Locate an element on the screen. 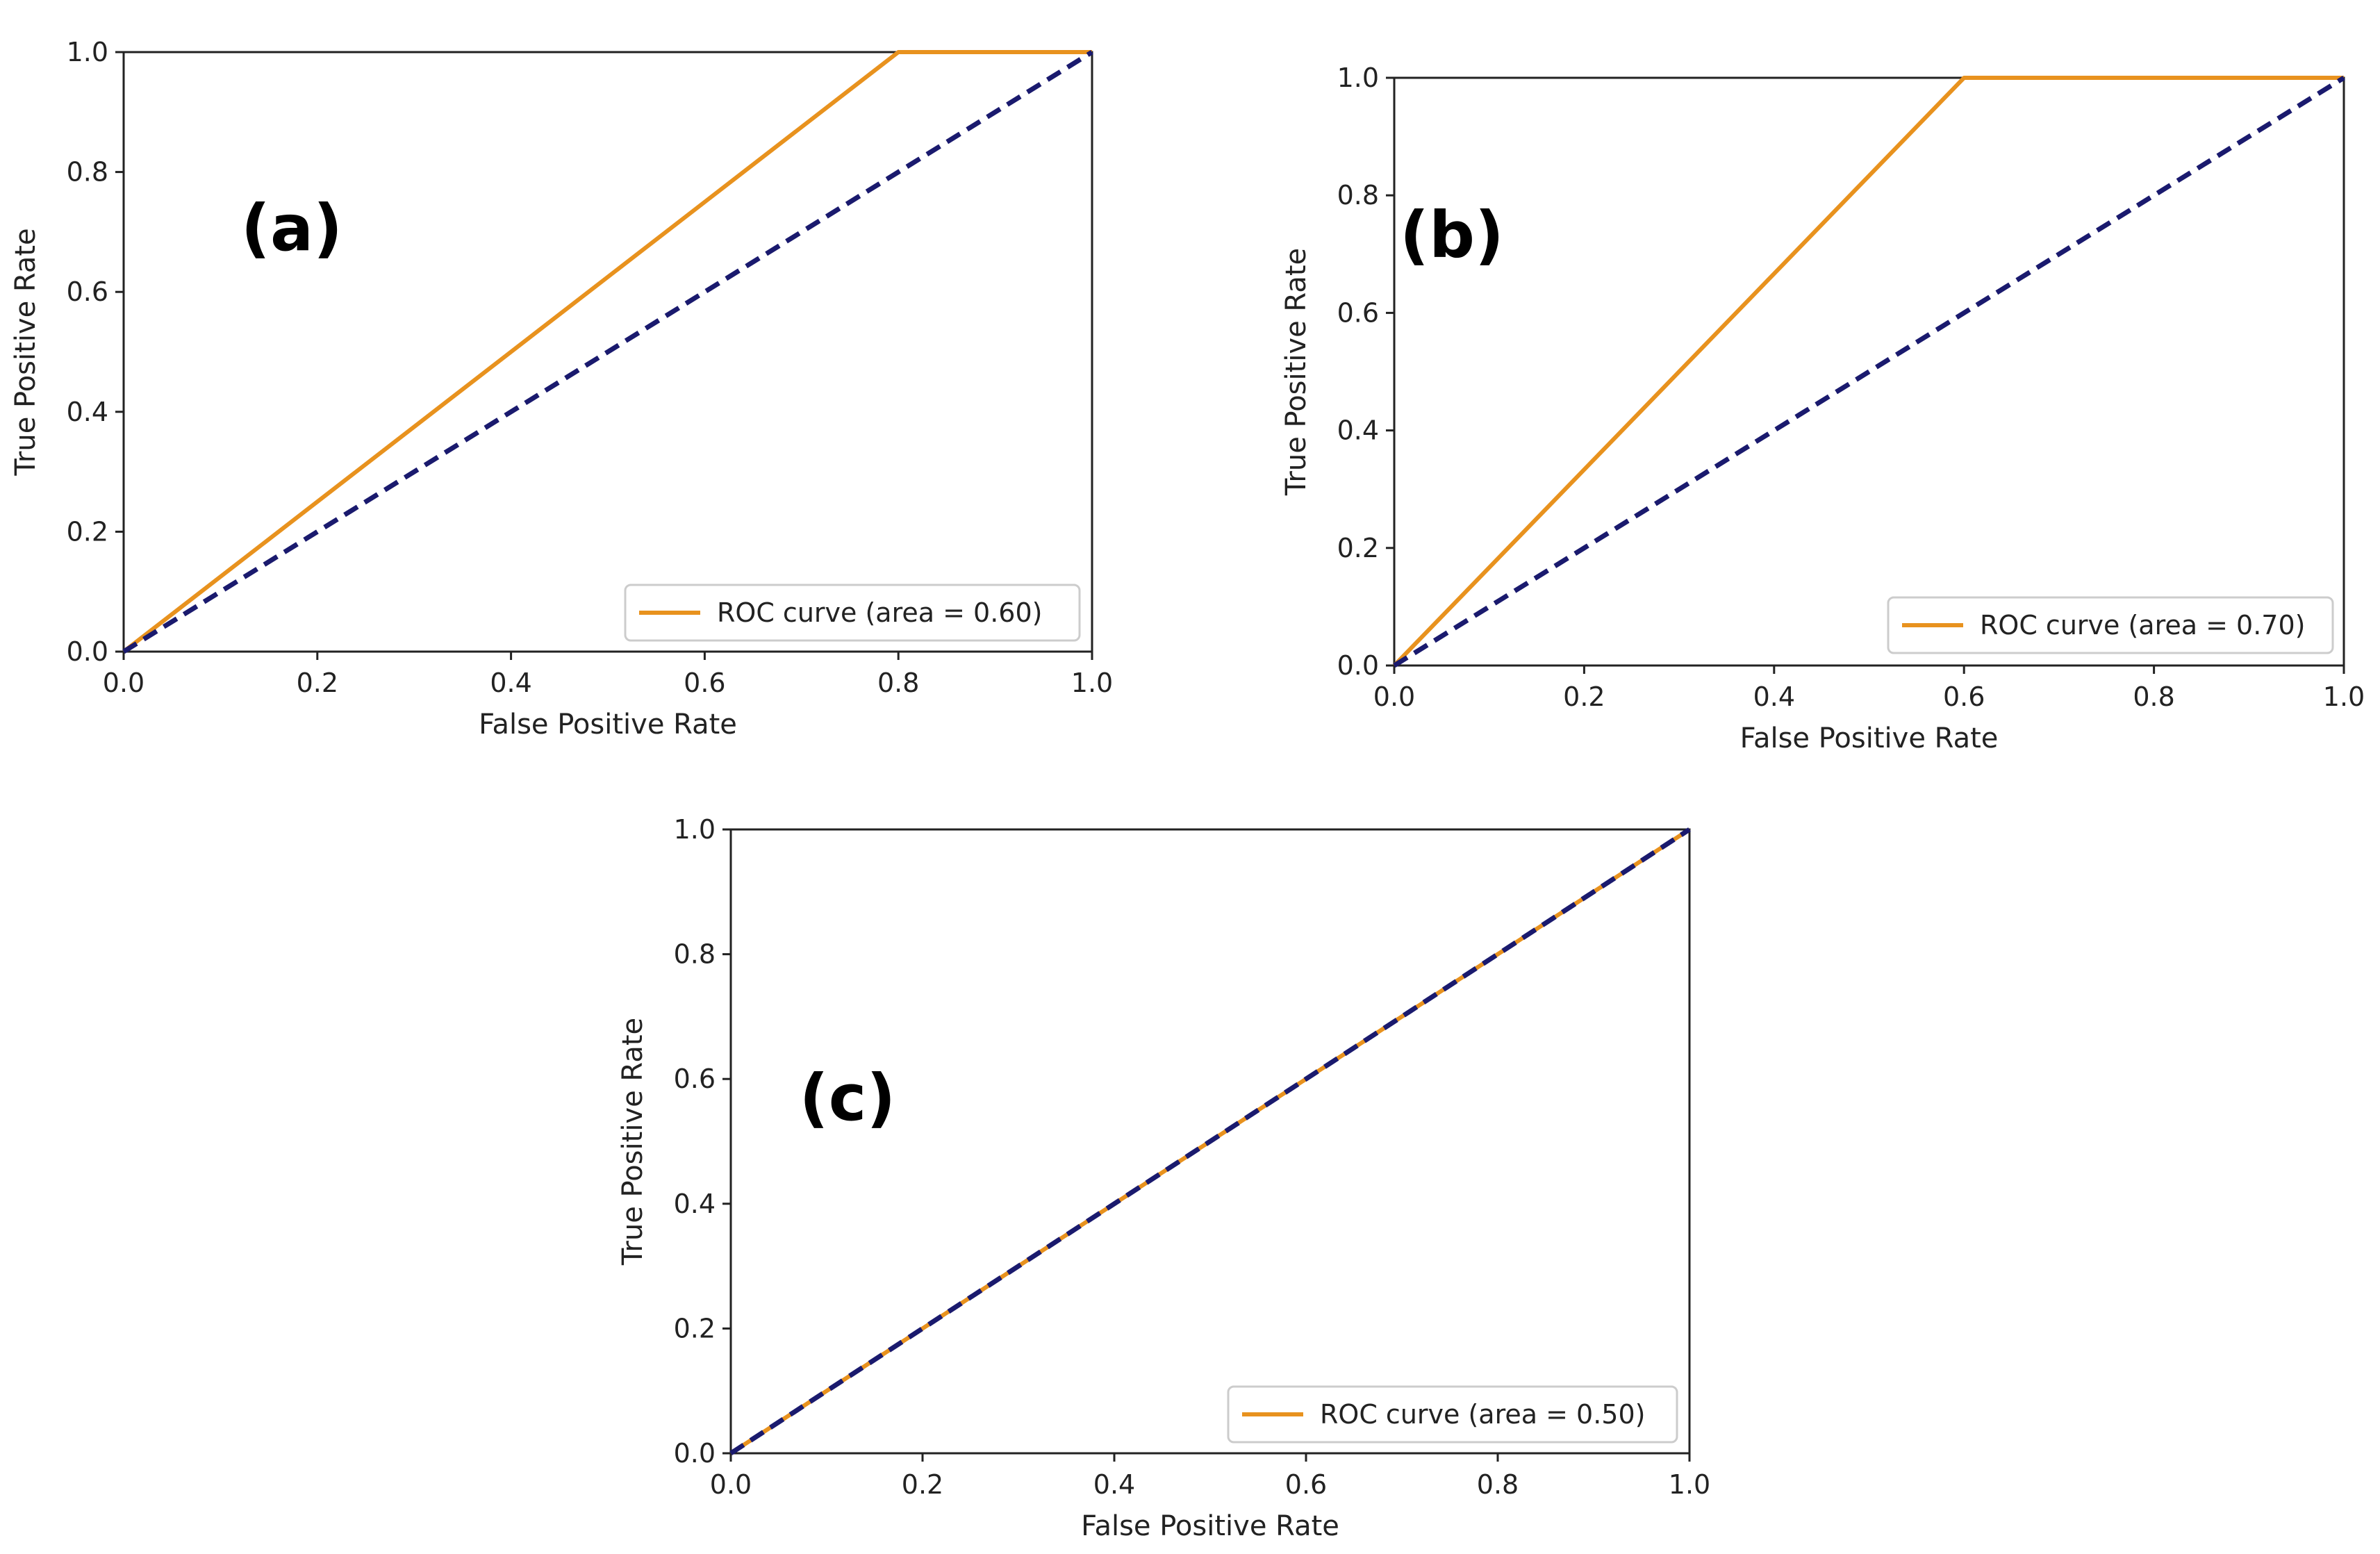  legend: ROC curve (area = 0.50) is located at coordinates (1452, 1414).